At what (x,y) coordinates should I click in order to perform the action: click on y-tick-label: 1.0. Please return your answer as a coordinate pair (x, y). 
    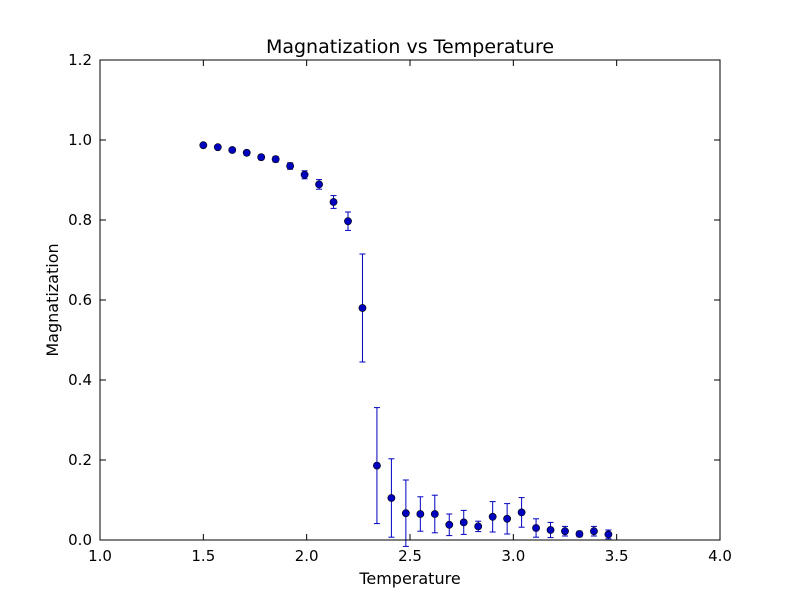
    Looking at the image, I should click on (80, 140).